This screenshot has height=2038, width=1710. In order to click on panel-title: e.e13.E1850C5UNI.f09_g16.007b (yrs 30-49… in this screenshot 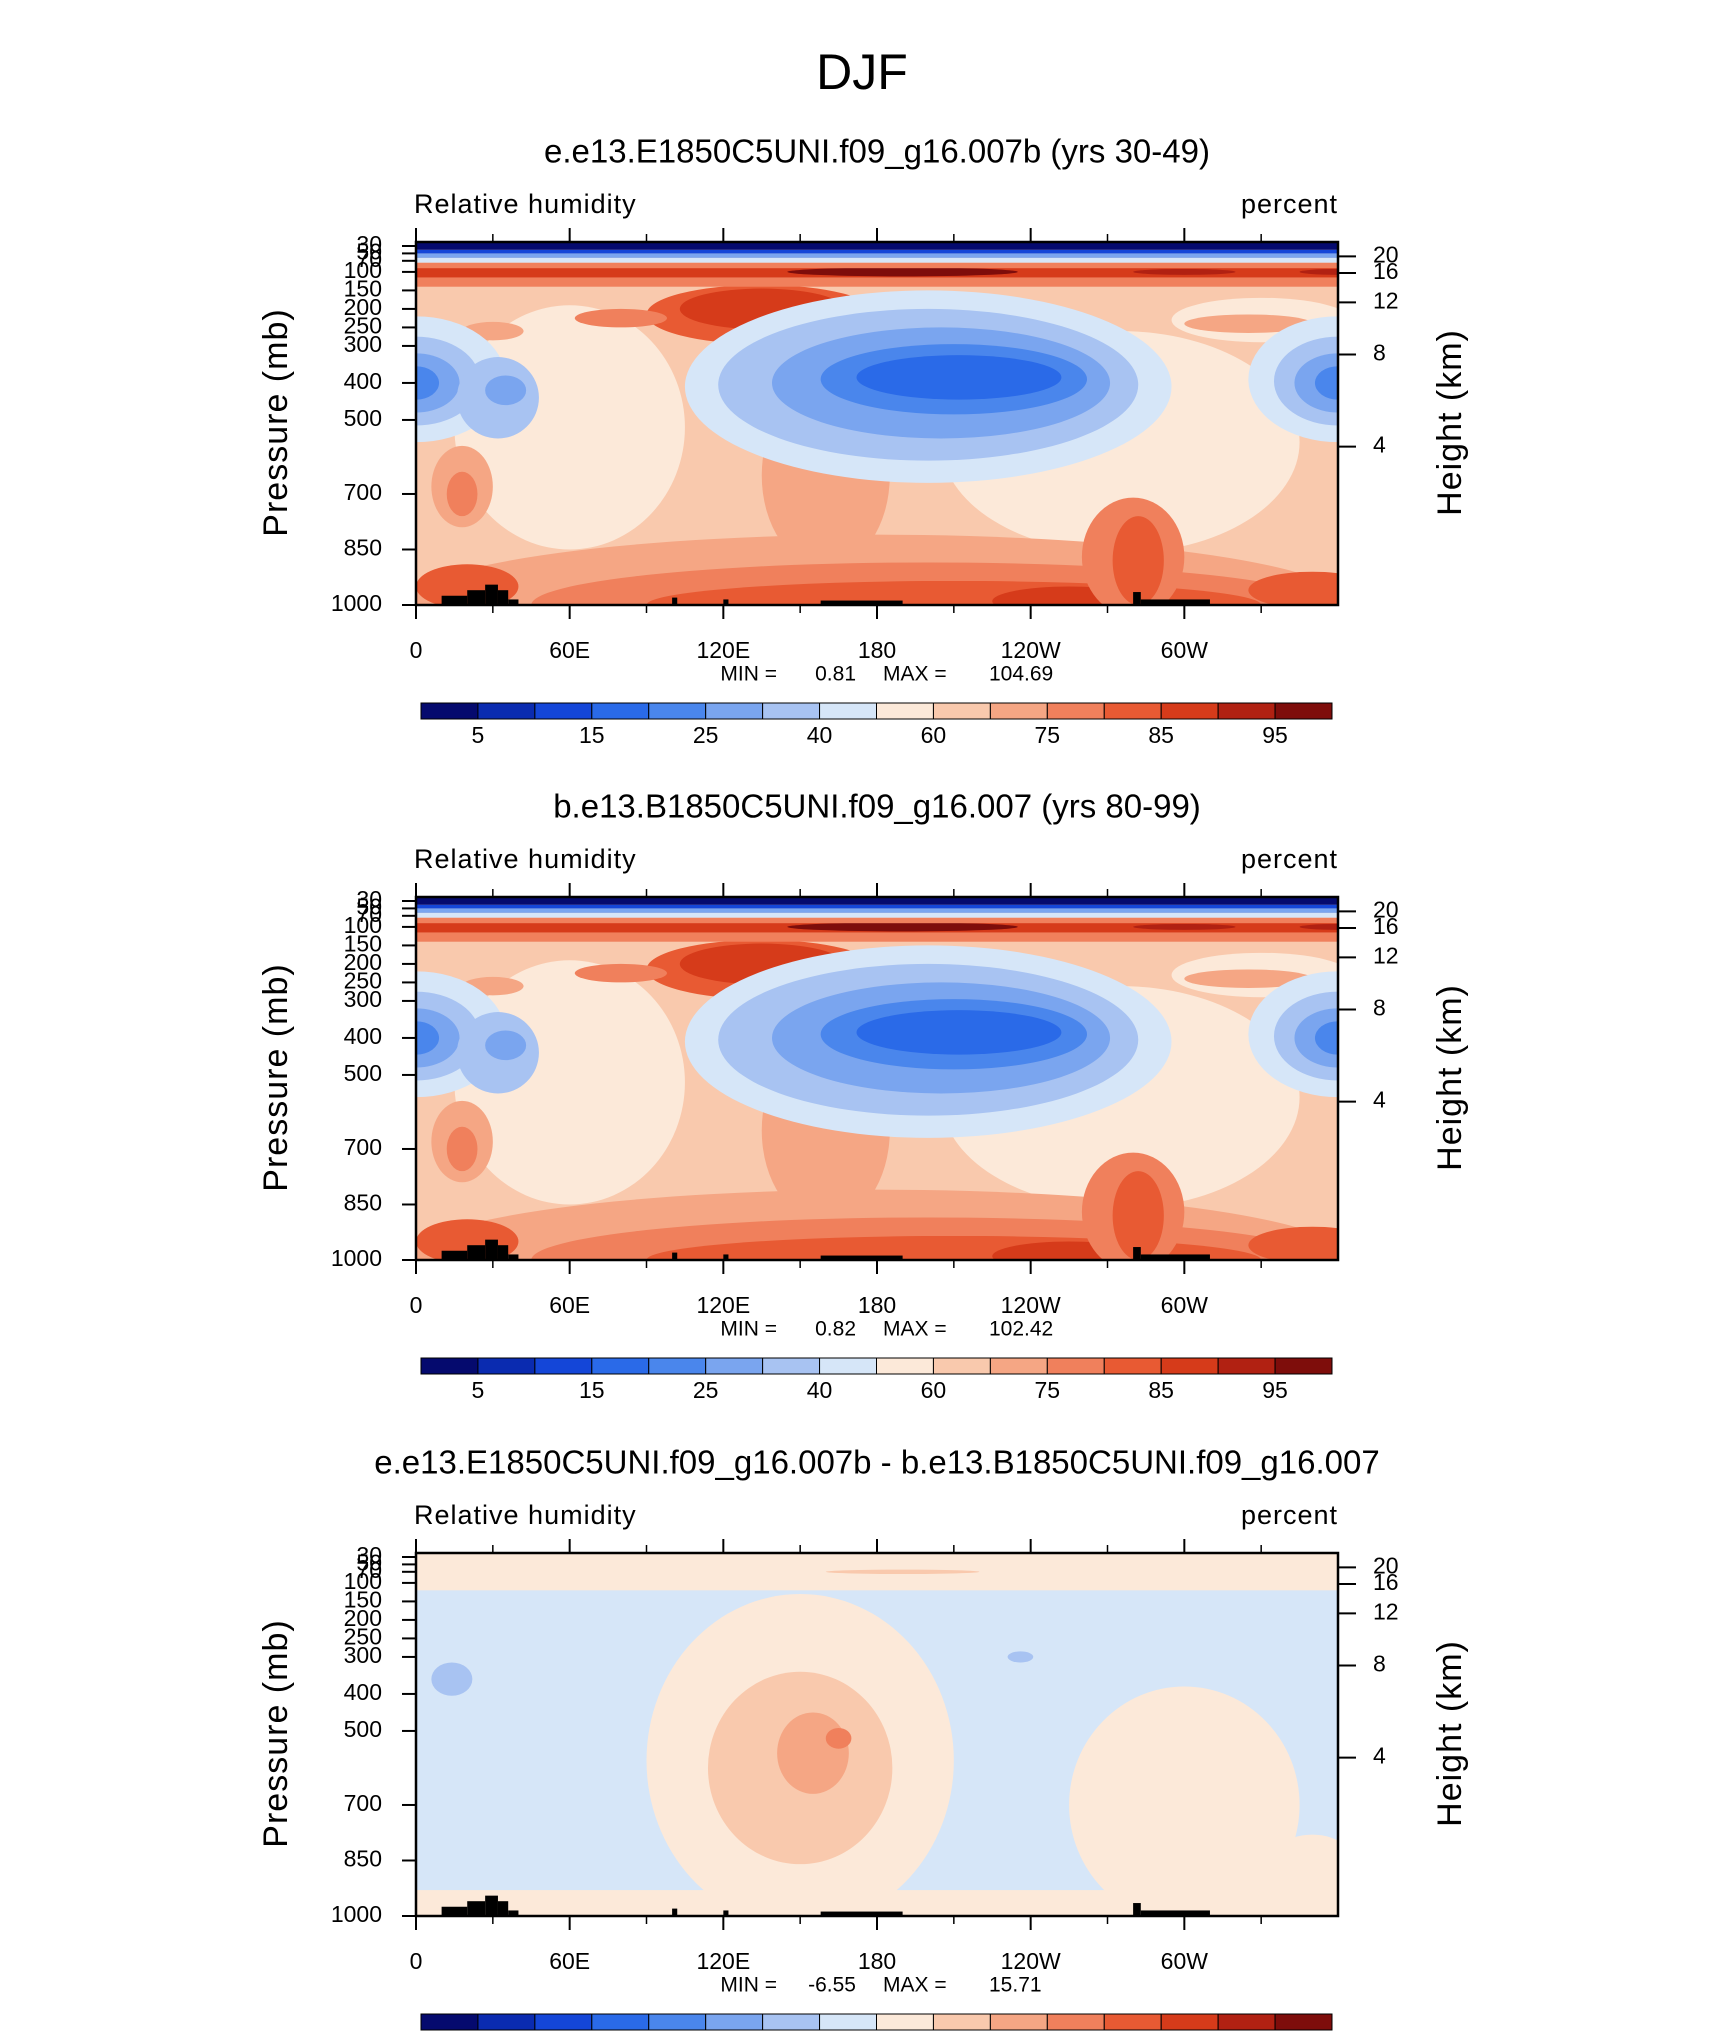, I will do `click(877, 151)`.